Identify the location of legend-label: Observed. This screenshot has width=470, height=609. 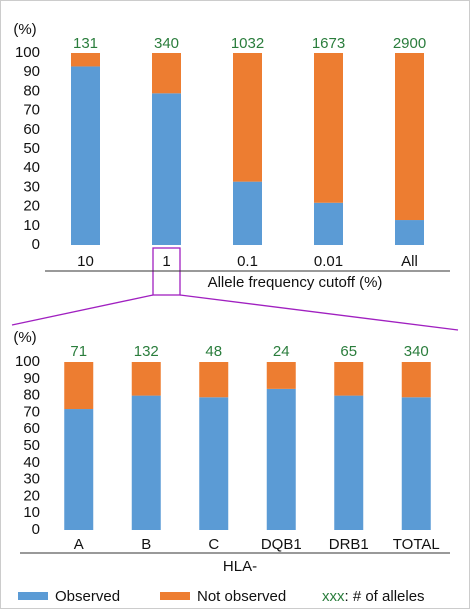
(87, 596).